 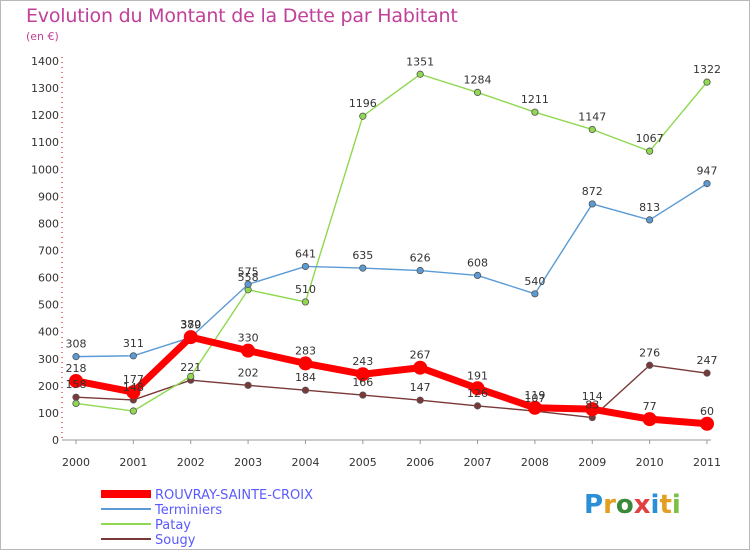 What do you see at coordinates (45, 142) in the screenshot?
I see `y-tick-label: 1100` at bounding box center [45, 142].